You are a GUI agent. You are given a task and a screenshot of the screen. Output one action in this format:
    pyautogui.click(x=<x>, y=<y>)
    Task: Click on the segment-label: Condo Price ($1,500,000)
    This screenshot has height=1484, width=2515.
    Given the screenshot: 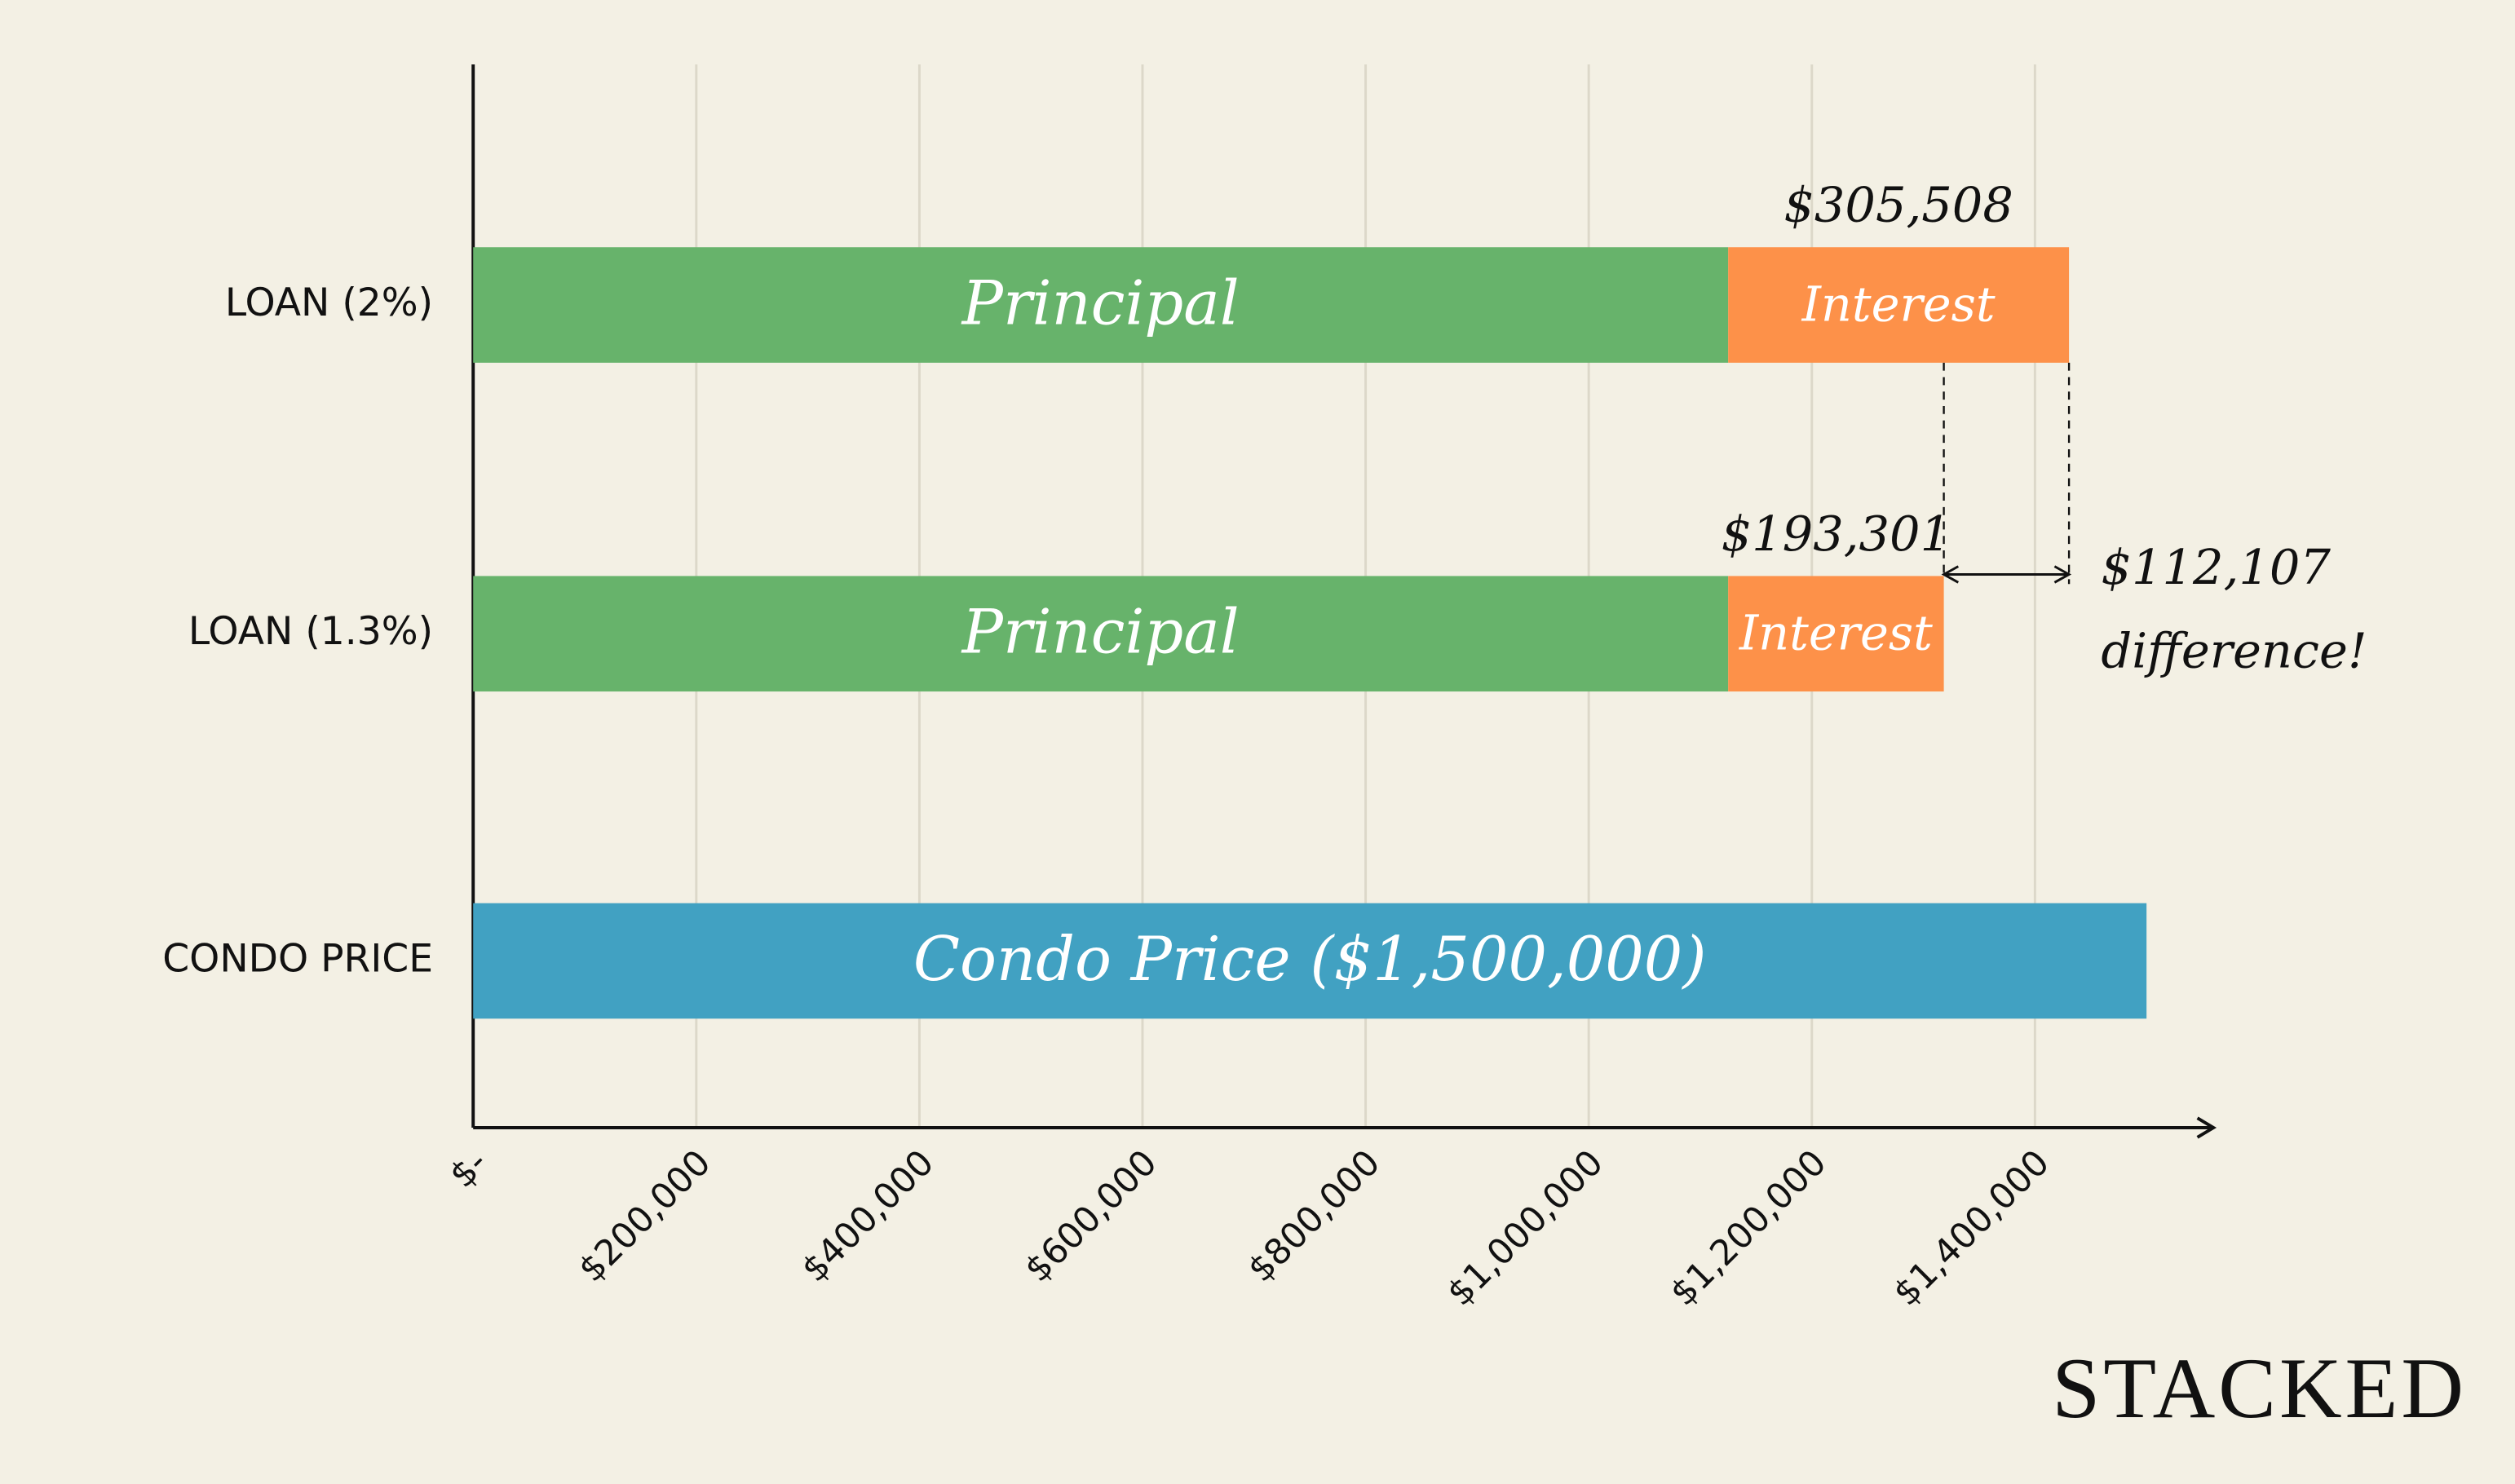 What is the action you would take?
    pyautogui.click(x=1310, y=959)
    